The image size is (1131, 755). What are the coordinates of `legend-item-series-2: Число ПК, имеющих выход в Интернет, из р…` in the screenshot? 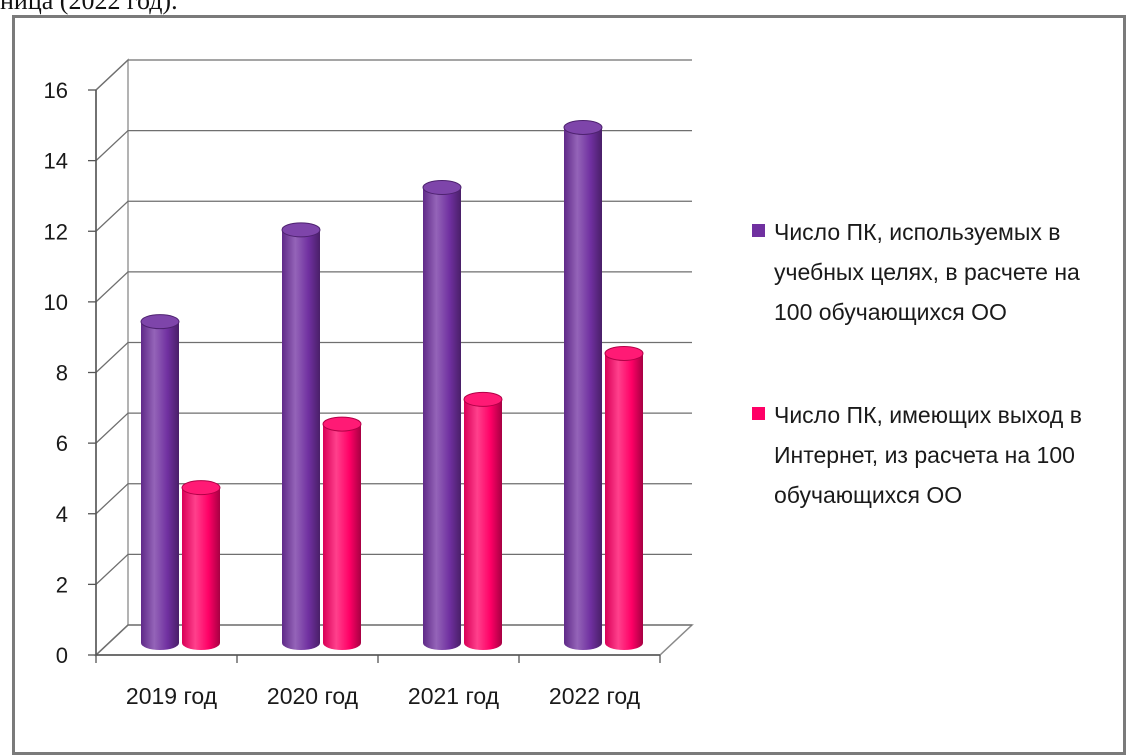 It's located at (937, 455).